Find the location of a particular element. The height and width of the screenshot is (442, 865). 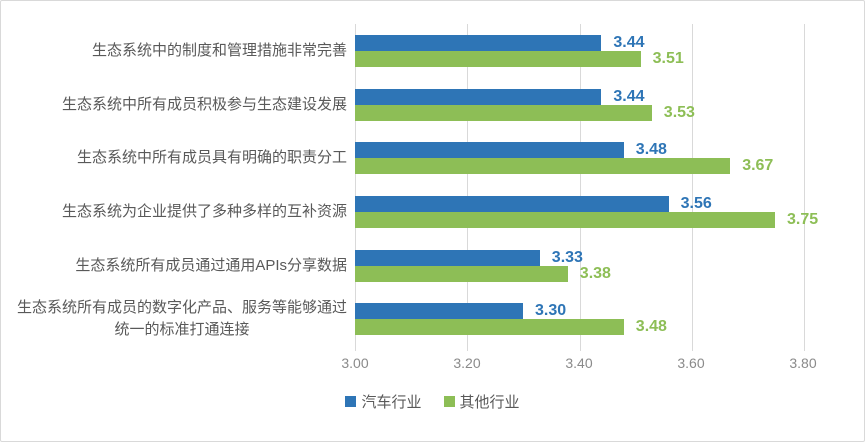

bars-cell: 3.30 3.48 is located at coordinates (579, 319).